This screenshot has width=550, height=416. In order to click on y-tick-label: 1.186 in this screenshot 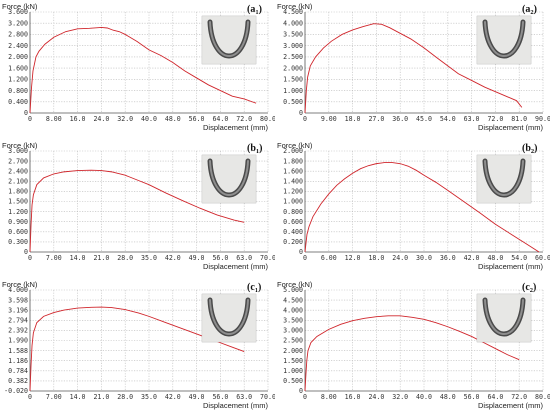, I will do `click(18, 361)`.